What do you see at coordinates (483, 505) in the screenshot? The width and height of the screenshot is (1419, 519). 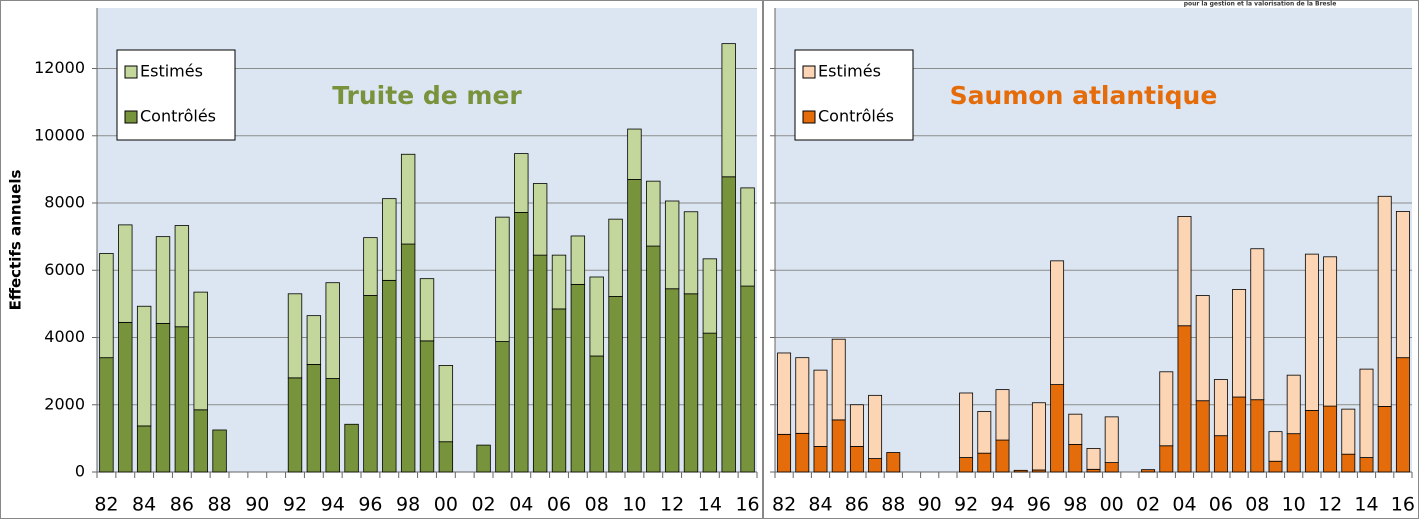 I see `x-tick-label: 02` at bounding box center [483, 505].